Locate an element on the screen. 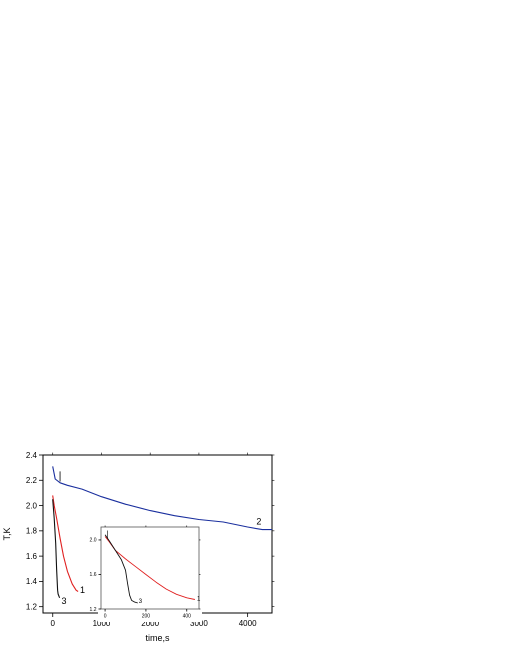 The height and width of the screenshot is (654, 506). y-tick-label: 2.0 is located at coordinates (32, 505).